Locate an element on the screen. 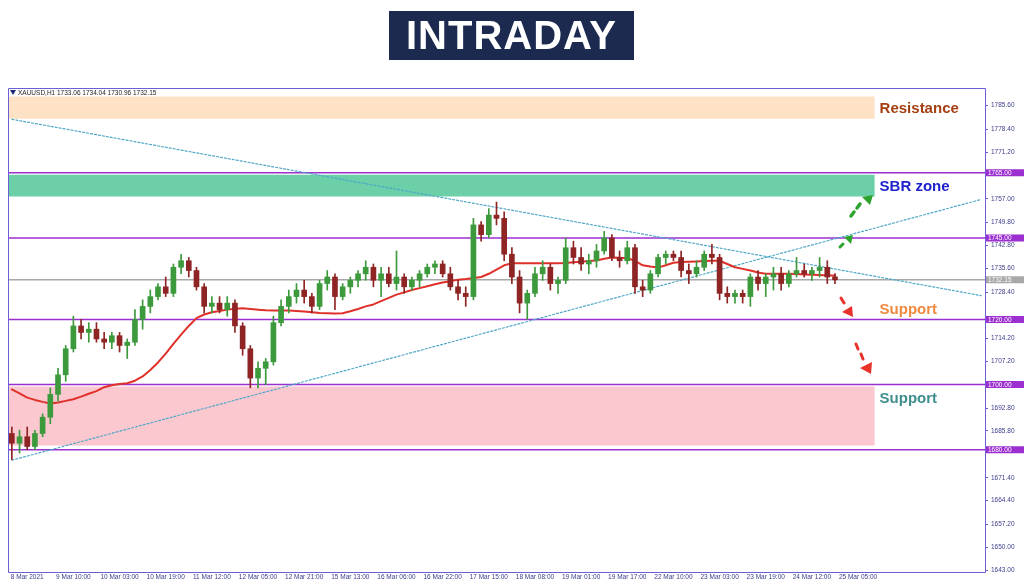  band-label: Resistance is located at coordinates (919, 107).